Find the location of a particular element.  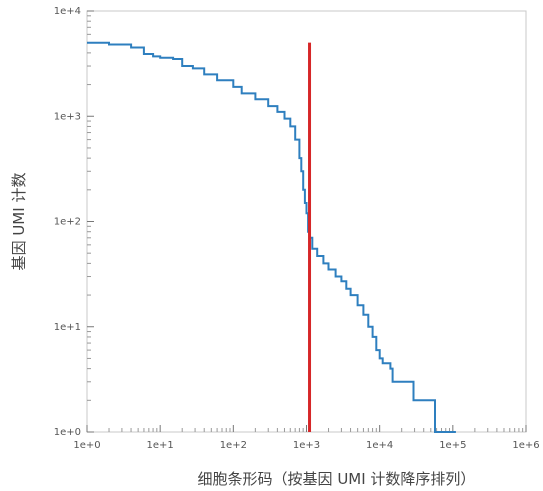

x-tick-label: 1e+1 is located at coordinates (160, 445).